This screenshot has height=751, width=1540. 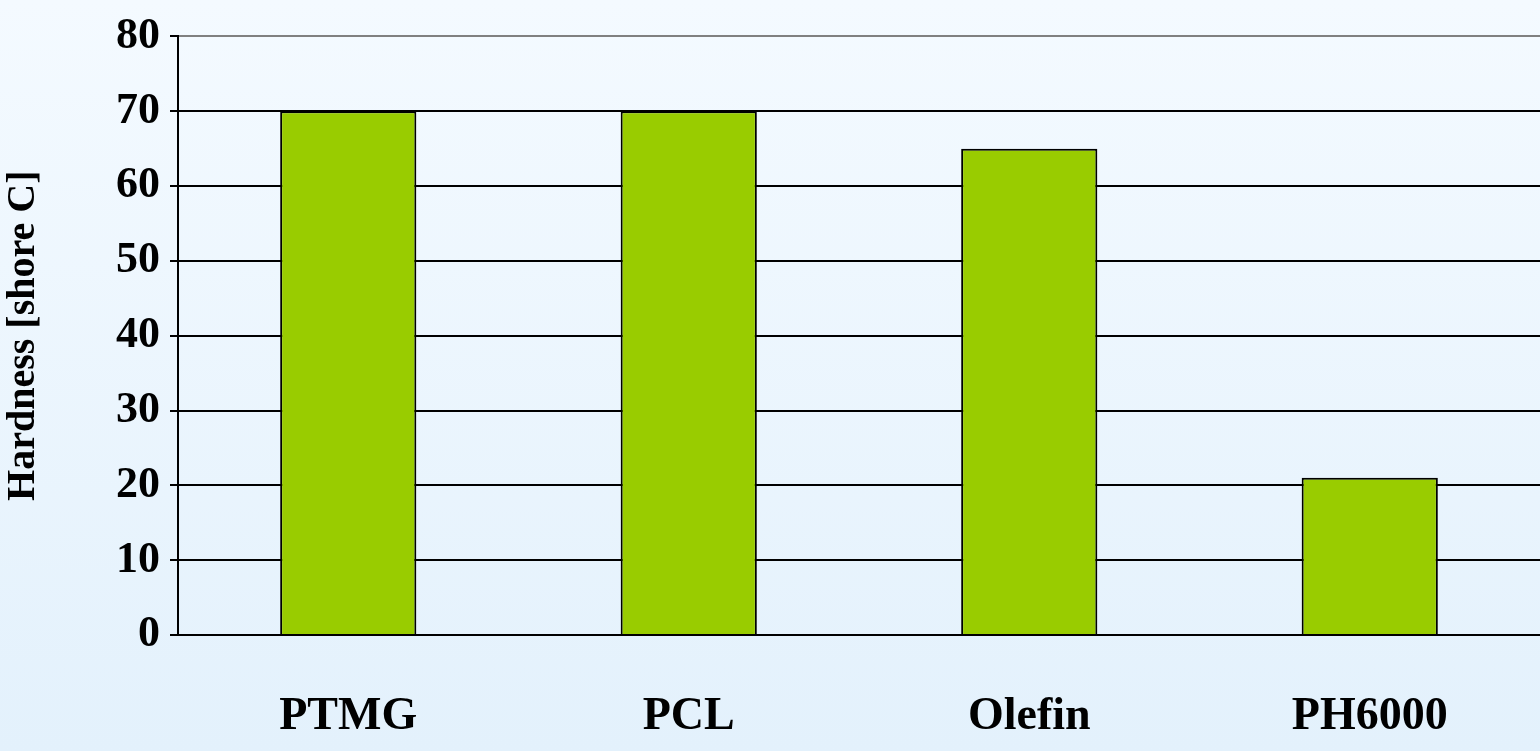 I want to click on y-tick-label: 20, so click(x=138, y=482).